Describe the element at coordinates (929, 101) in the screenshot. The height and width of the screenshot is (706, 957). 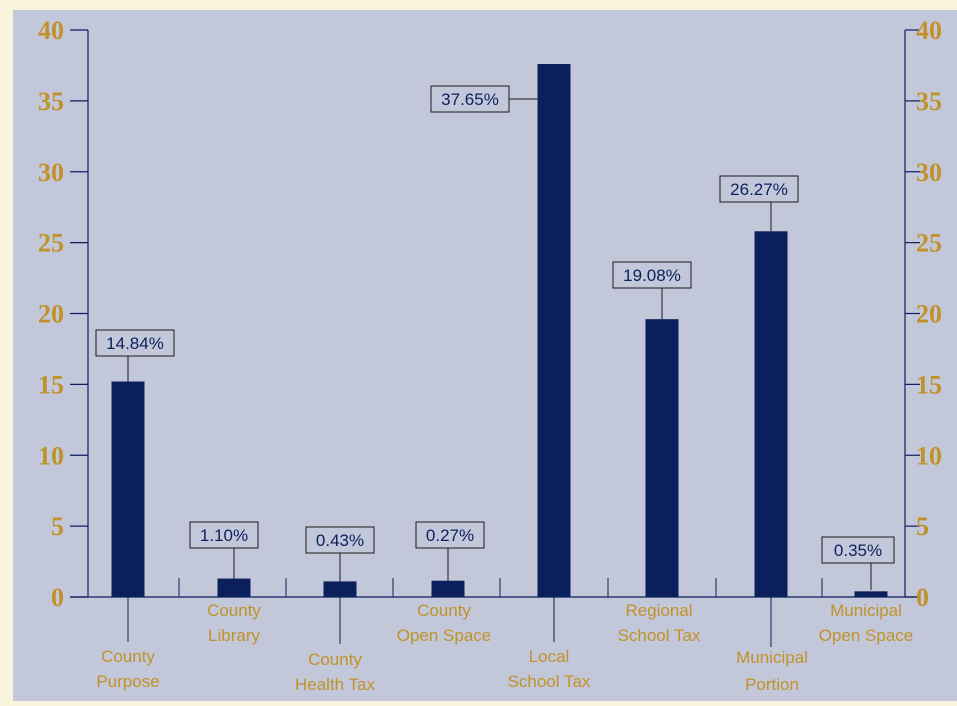
I see `right-tick-label: 35` at that location.